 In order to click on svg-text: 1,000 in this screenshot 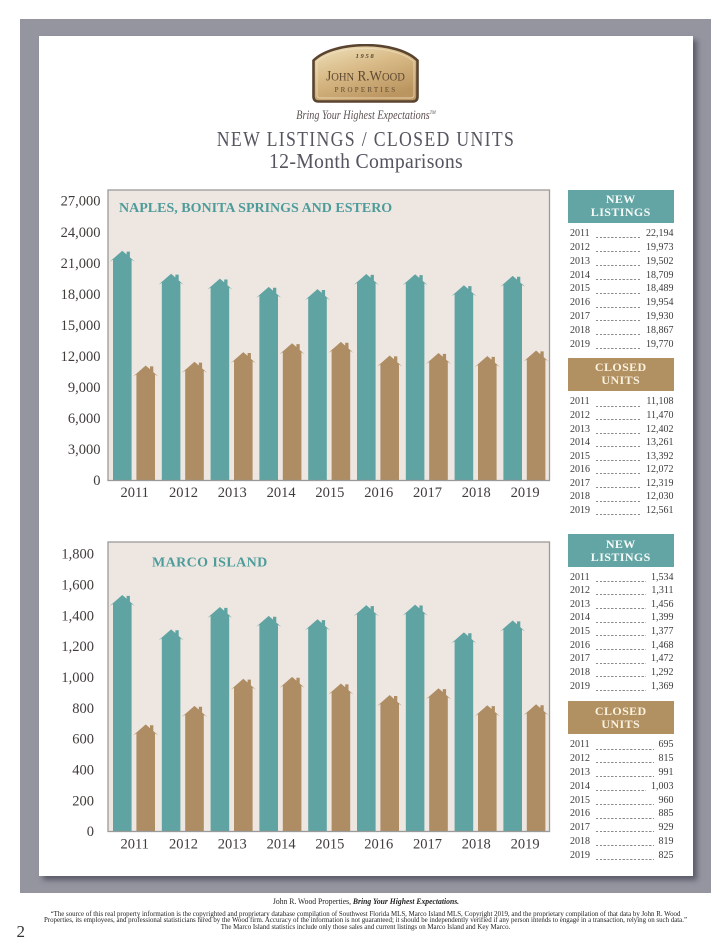, I will do `click(77, 678)`.